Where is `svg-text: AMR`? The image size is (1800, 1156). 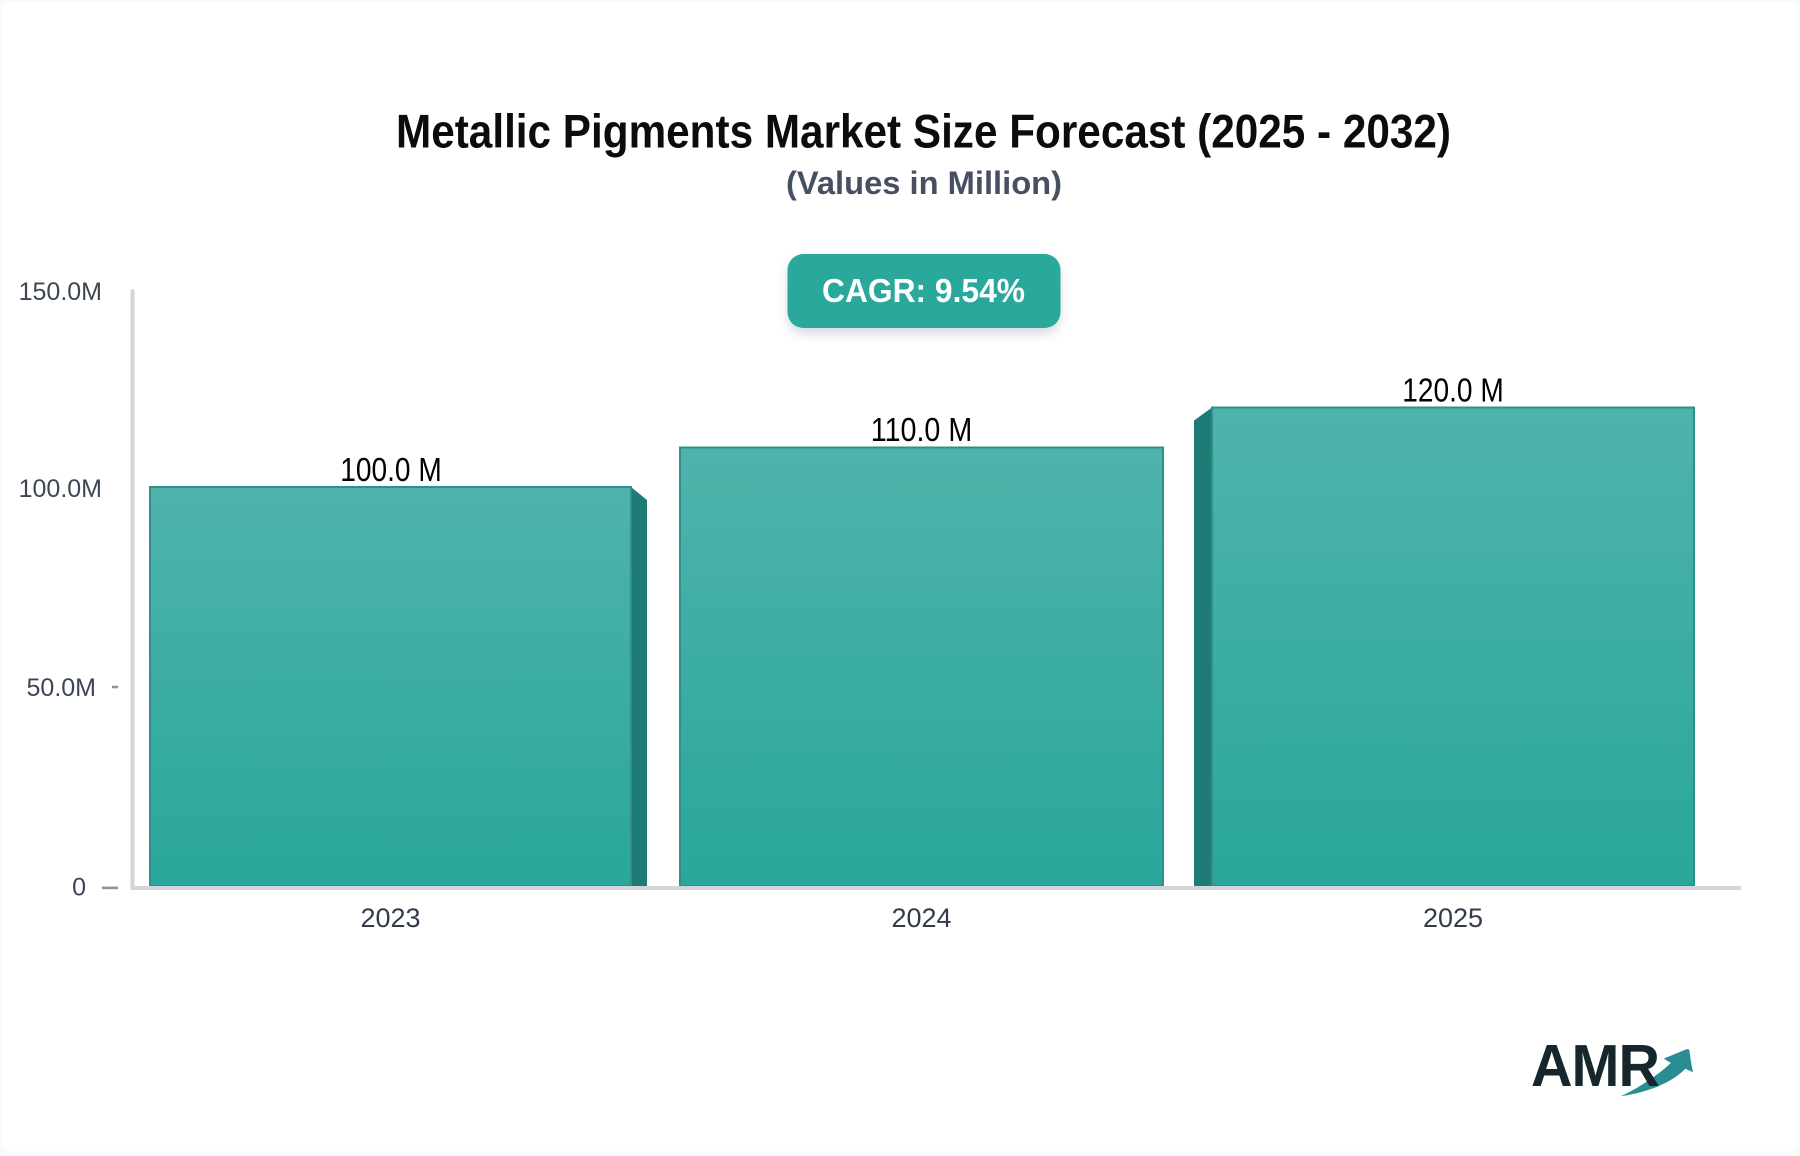
svg-text: AMR is located at coordinates (1595, 1066).